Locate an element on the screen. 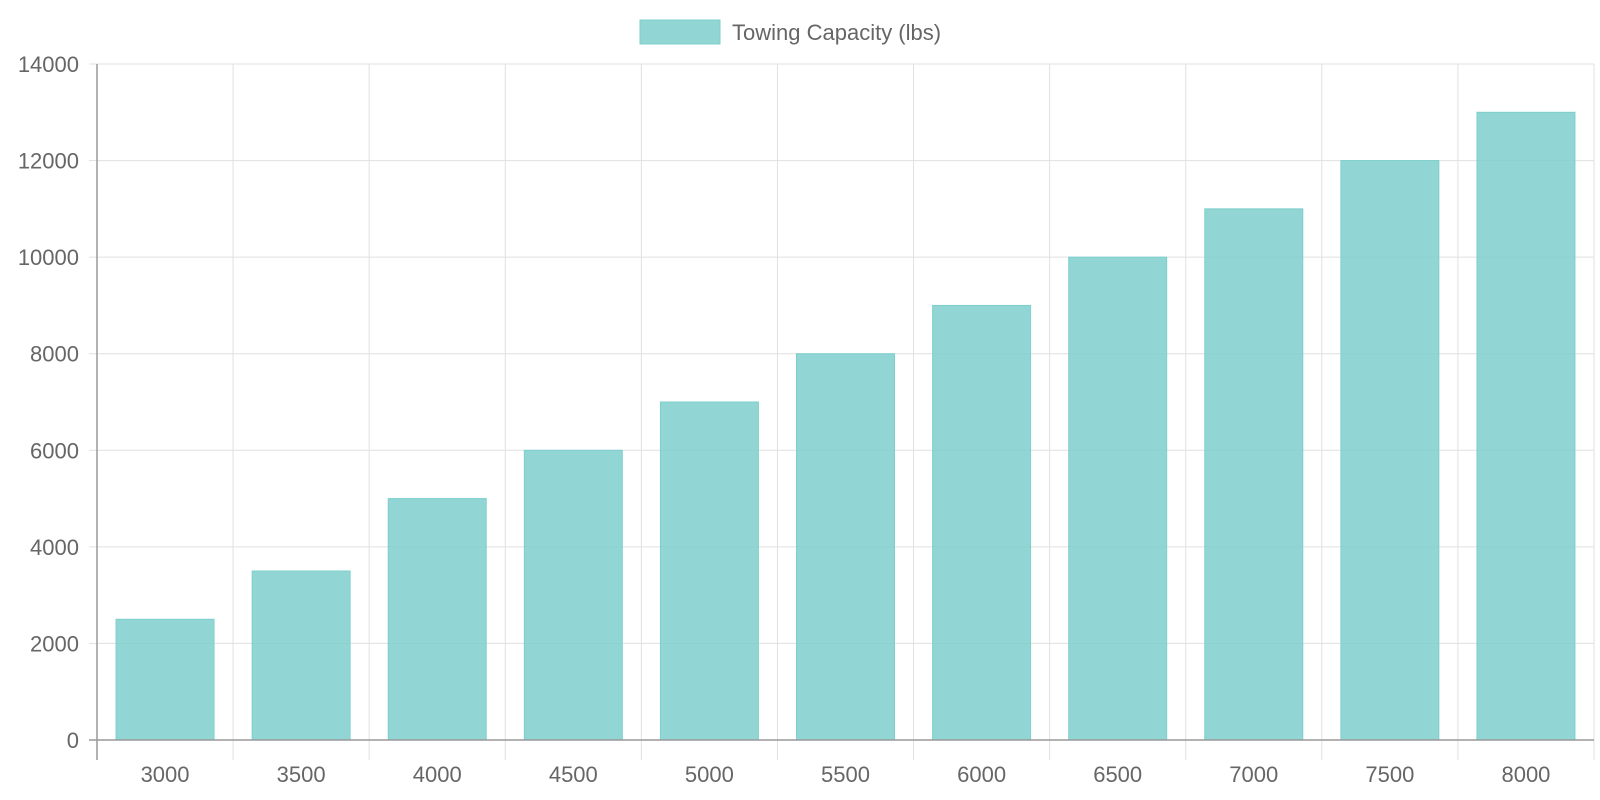  x-tick-label: 3000 is located at coordinates (165, 774).